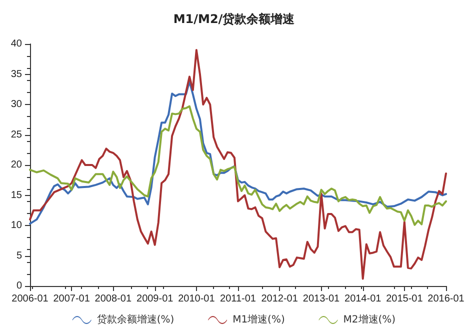 The height and width of the screenshot is (332, 468). I want to click on y-tick-label: 15, so click(16, 195).